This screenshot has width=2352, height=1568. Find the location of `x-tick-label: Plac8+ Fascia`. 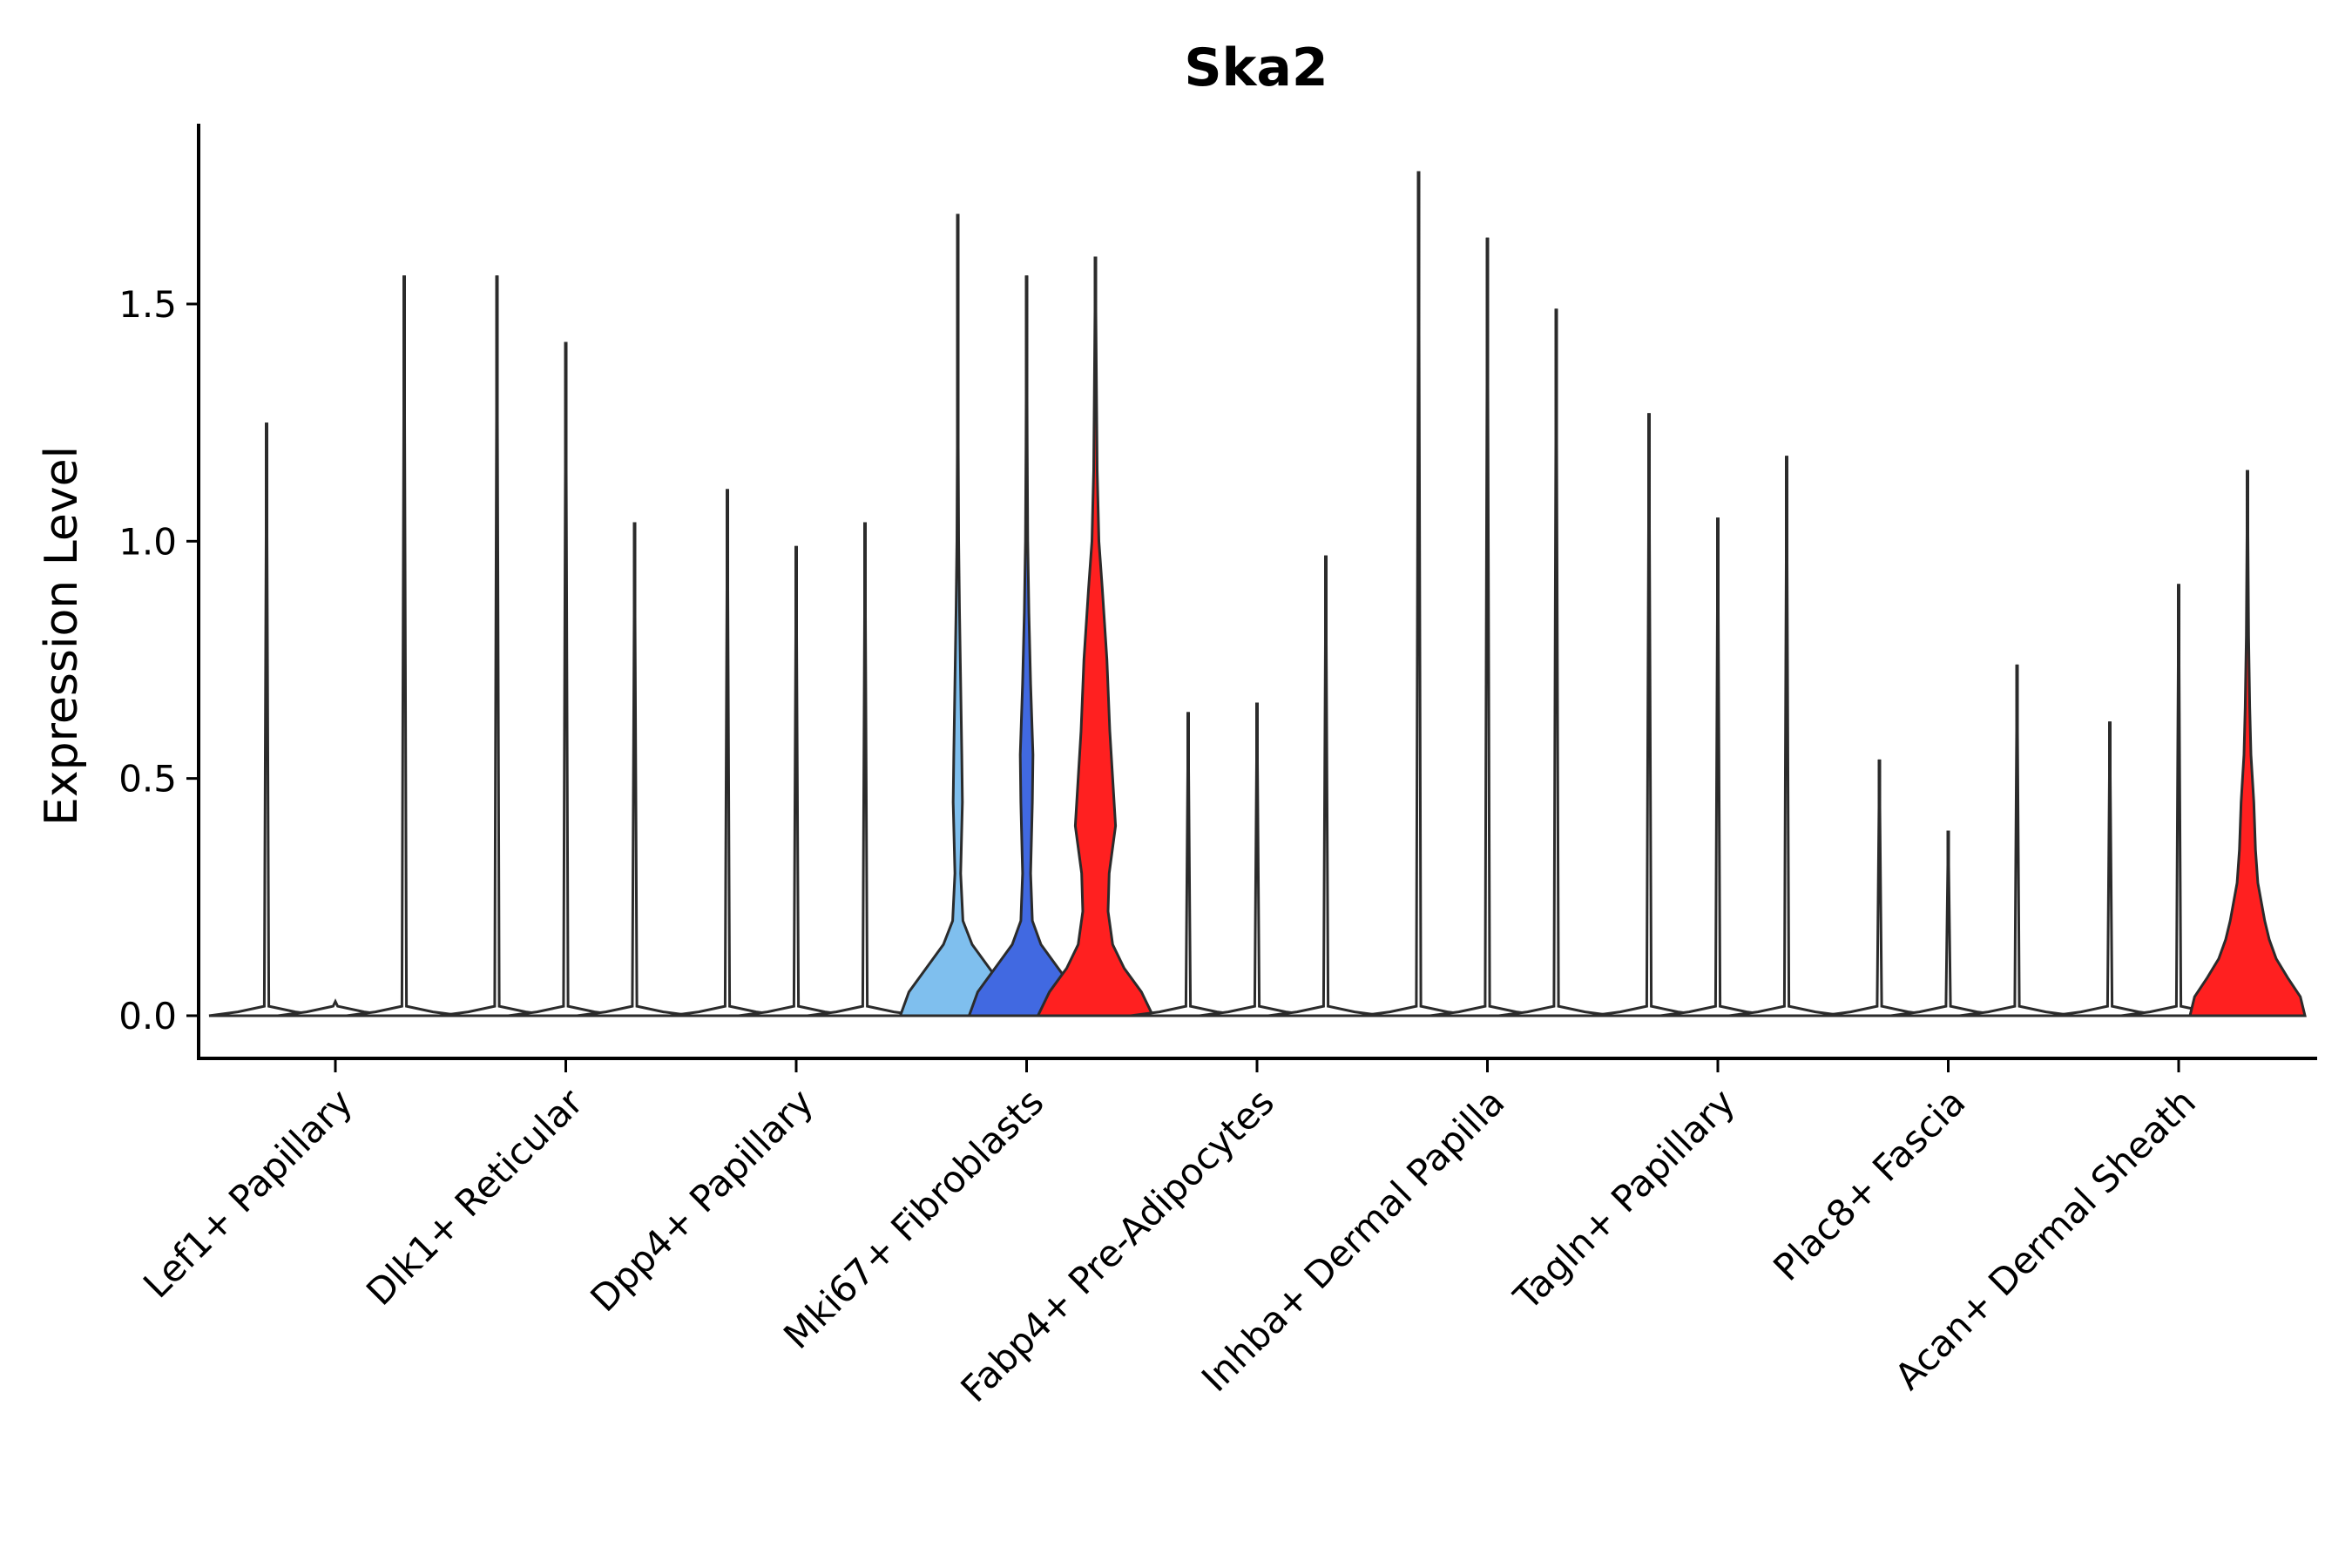

x-tick-label: Plac8+ Fascia is located at coordinates (1869, 1184).